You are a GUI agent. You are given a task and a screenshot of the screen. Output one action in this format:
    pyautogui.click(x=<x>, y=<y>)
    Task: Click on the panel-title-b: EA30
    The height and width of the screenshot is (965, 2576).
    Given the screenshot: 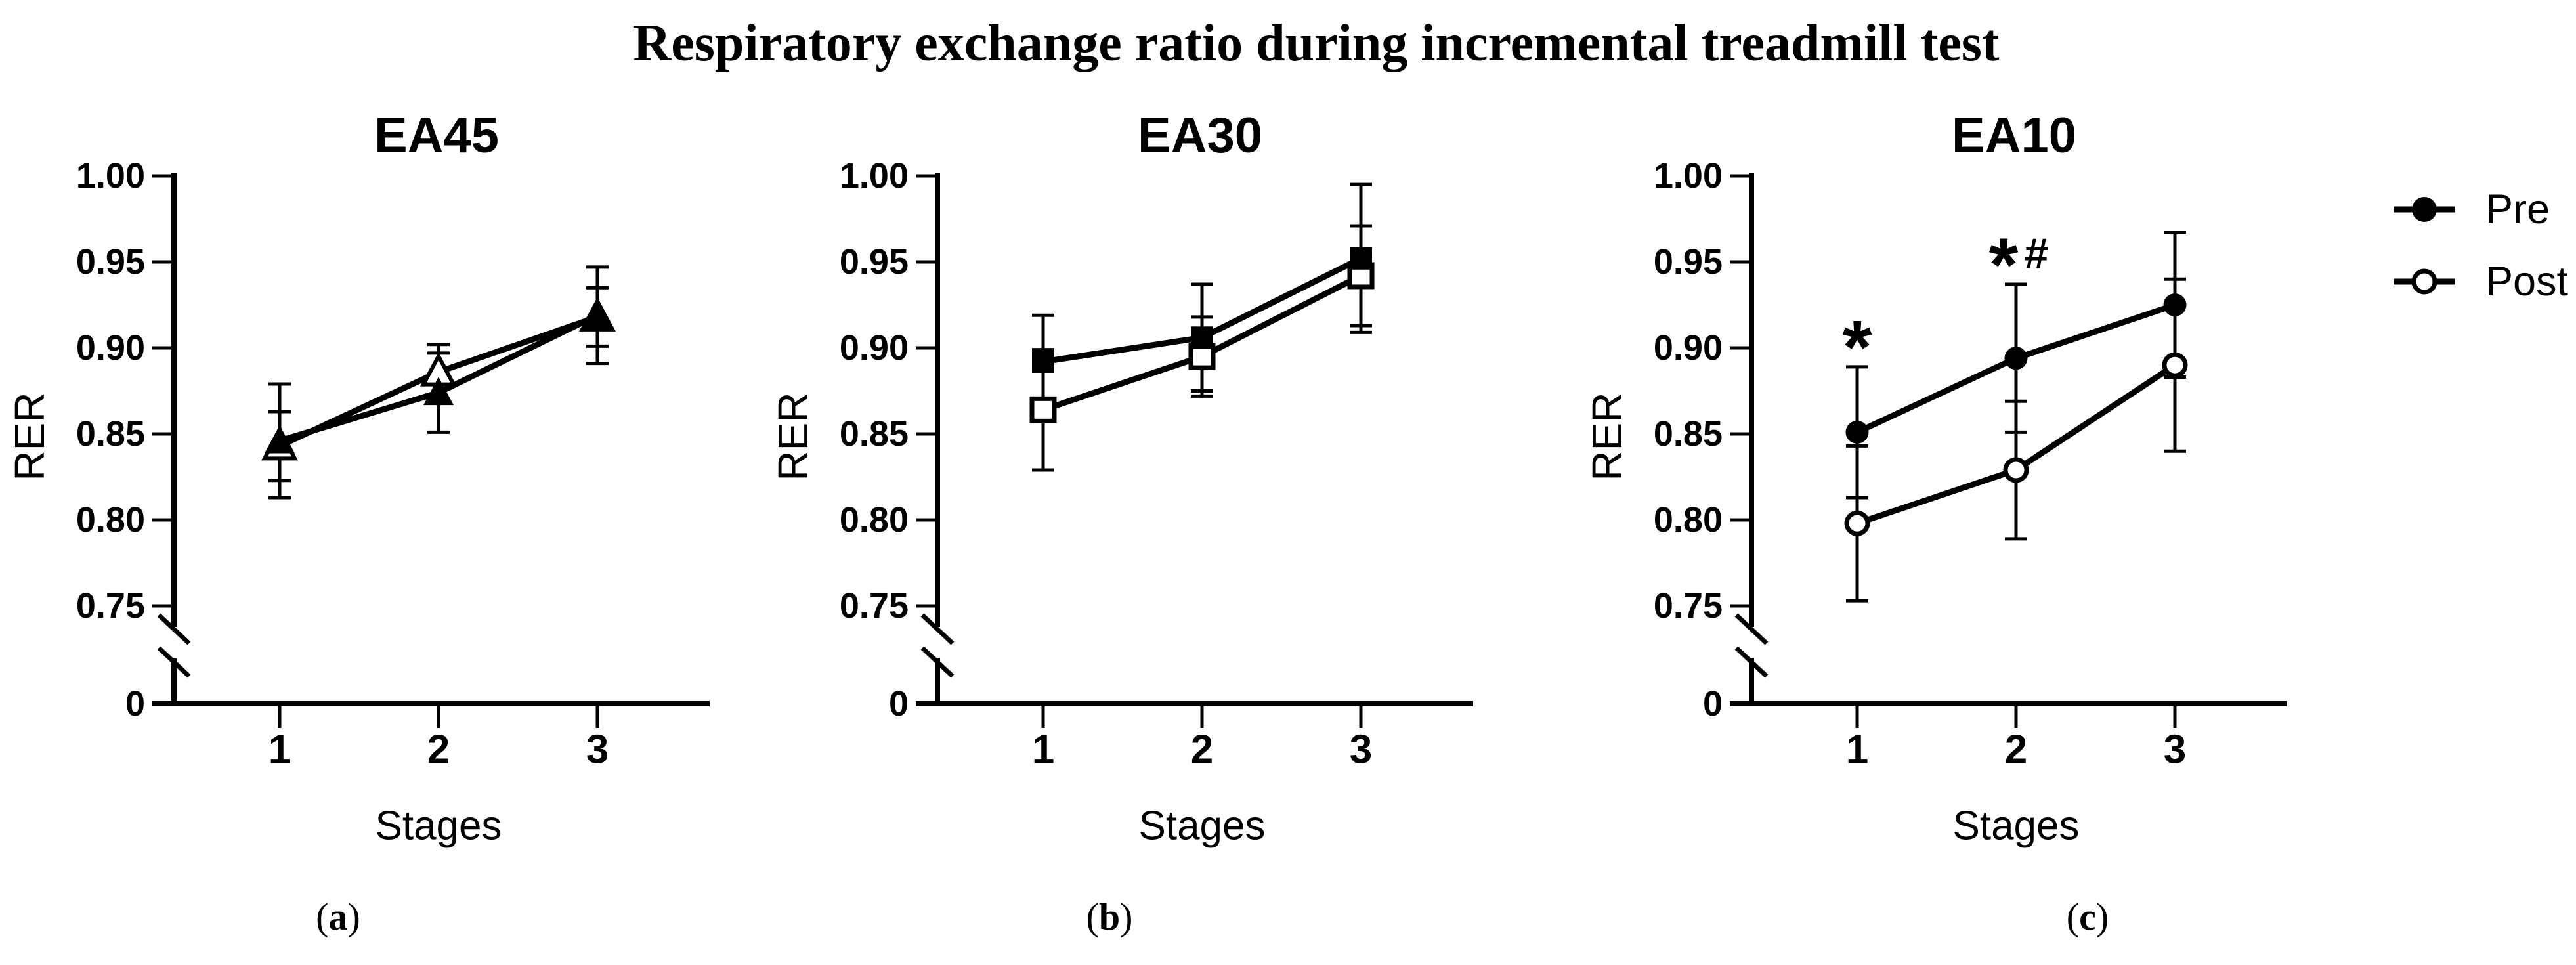 What is the action you would take?
    pyautogui.click(x=1200, y=135)
    